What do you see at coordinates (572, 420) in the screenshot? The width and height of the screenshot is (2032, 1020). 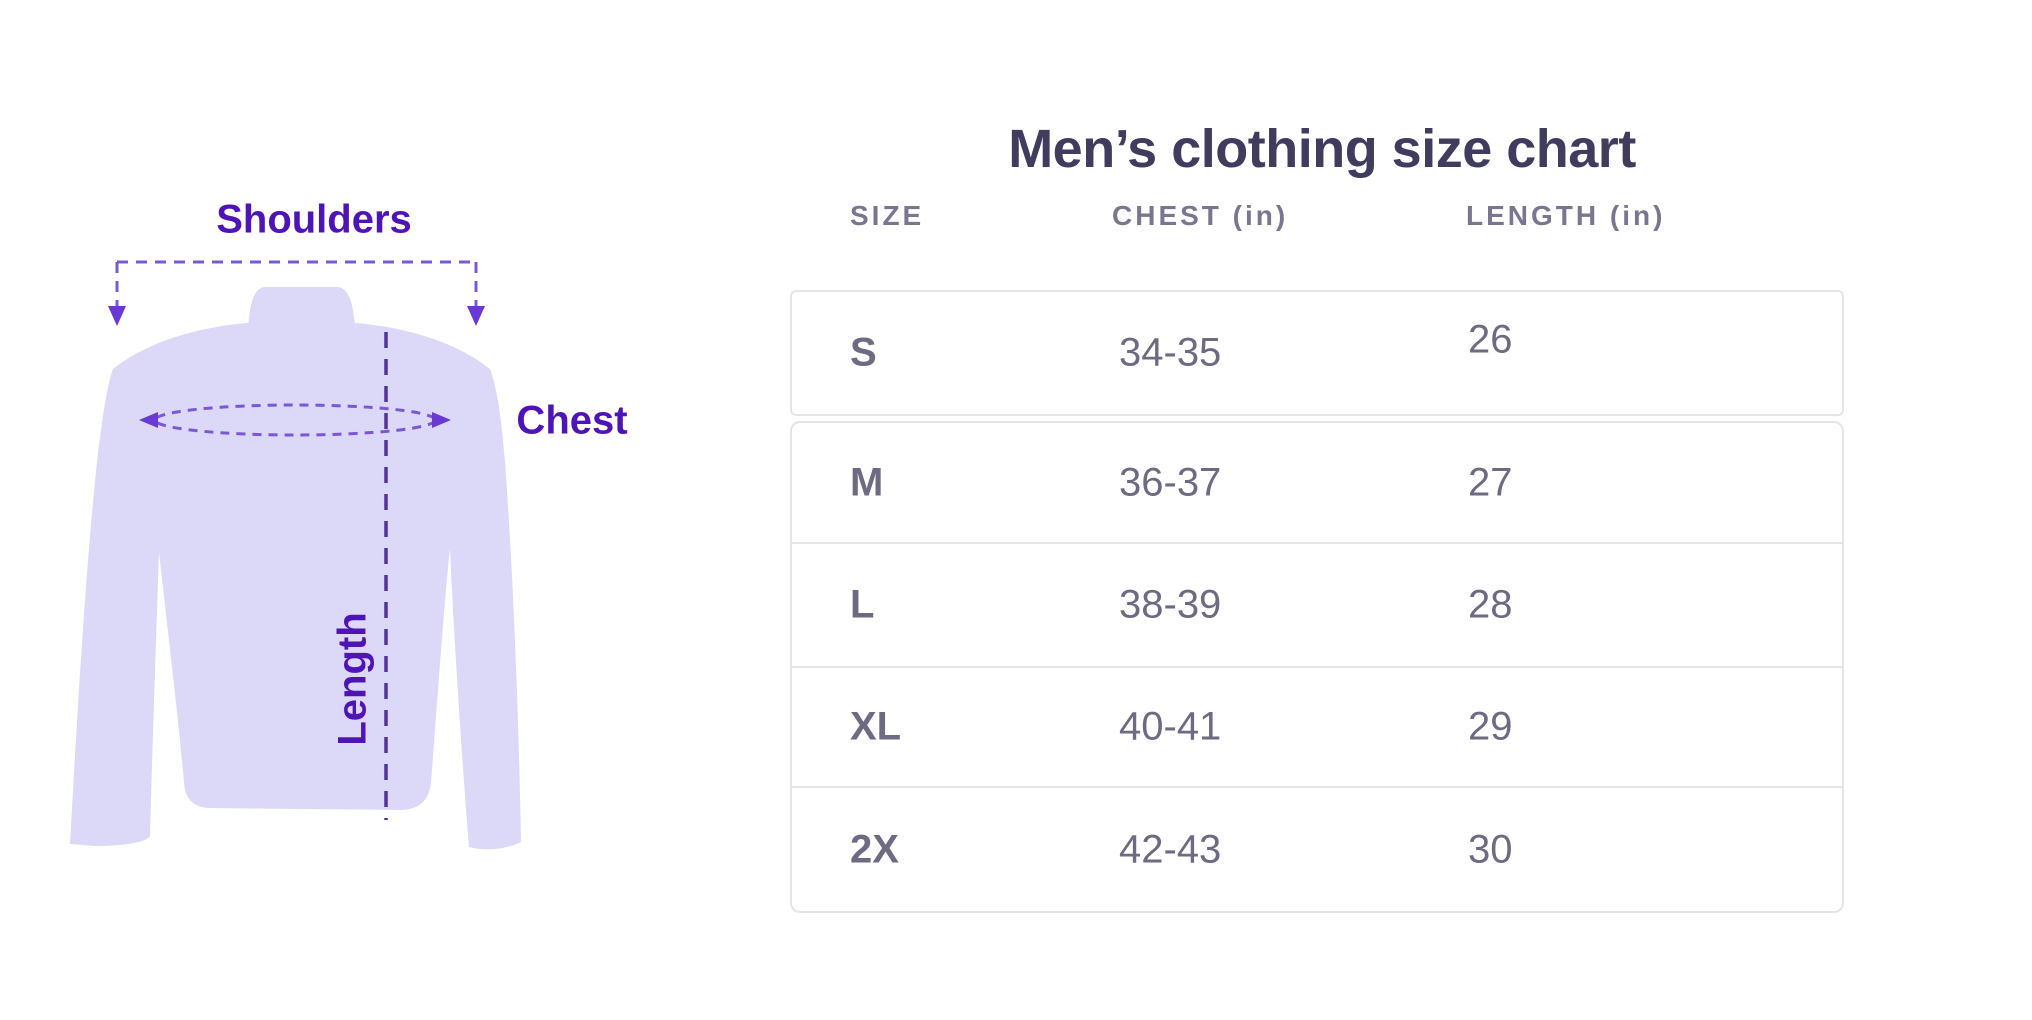 I see `chest-label: Chest` at bounding box center [572, 420].